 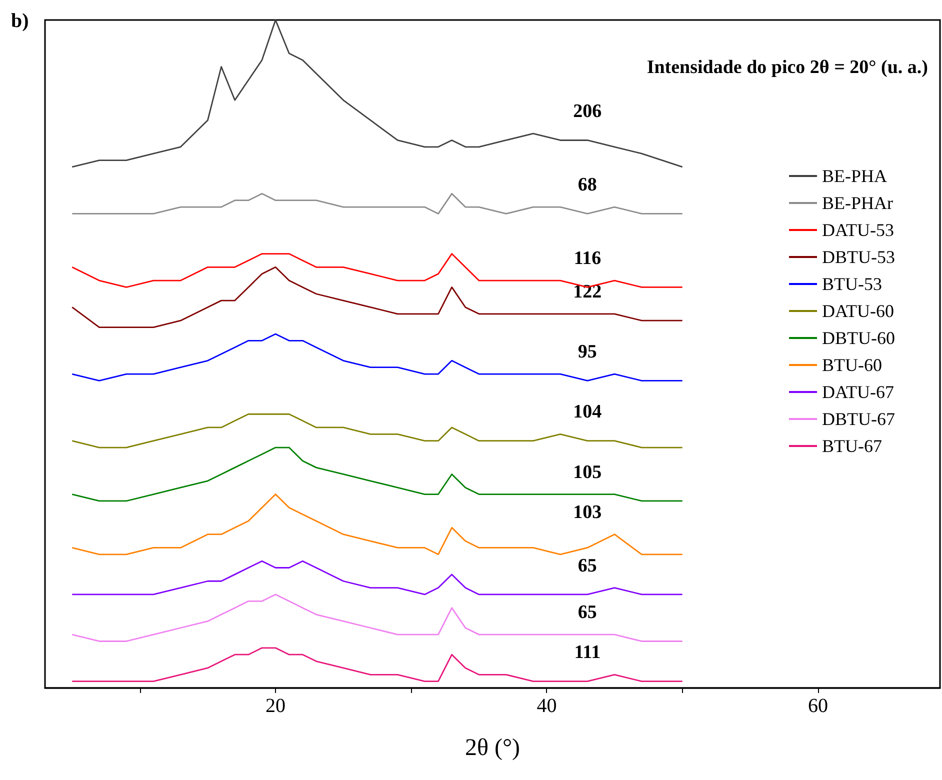 What do you see at coordinates (276, 706) in the screenshot?
I see `x-tick-label: 20` at bounding box center [276, 706].